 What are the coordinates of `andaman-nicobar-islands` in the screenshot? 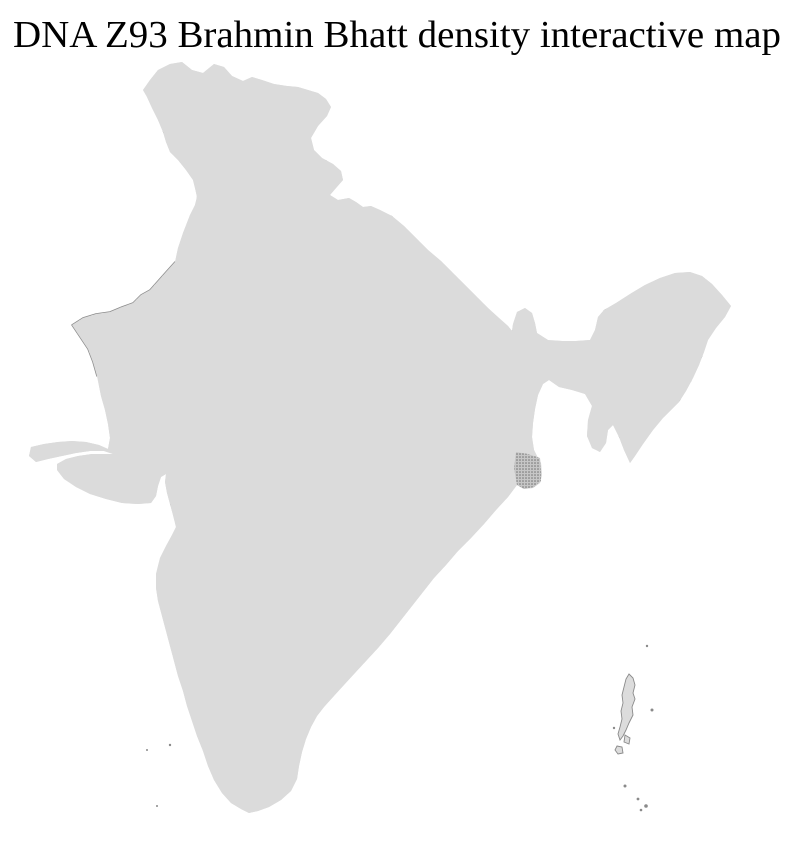 It's located at (633, 728).